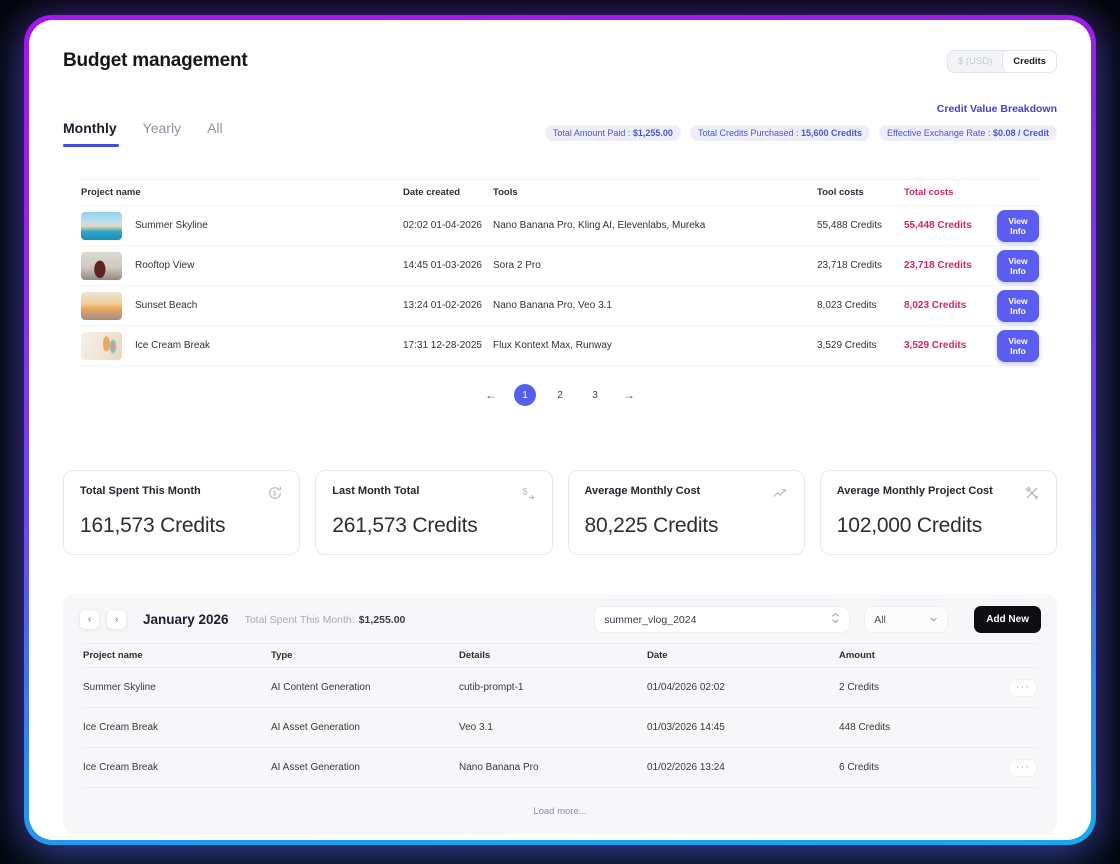 The width and height of the screenshot is (1120, 864). What do you see at coordinates (780, 133) in the screenshot?
I see `total-credits-purchased-badge: Total Credits Purchased : 15,600 Credits` at bounding box center [780, 133].